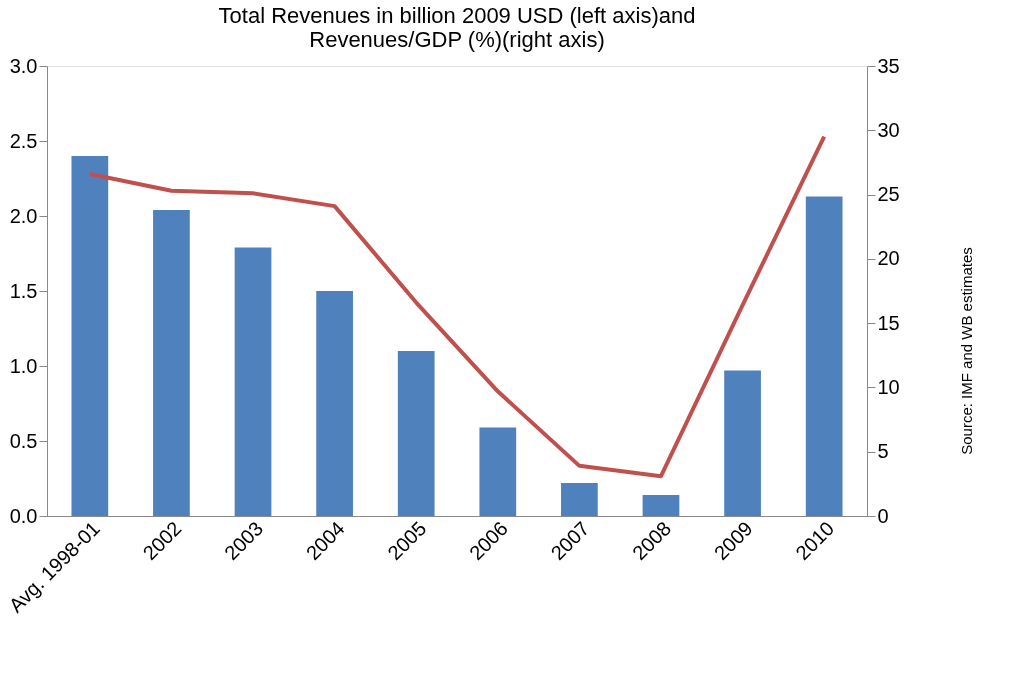 Image resolution: width=1030 pixels, height=674 pixels. What do you see at coordinates (23, 215) in the screenshot?
I see `y-tick-label: 2.0` at bounding box center [23, 215].